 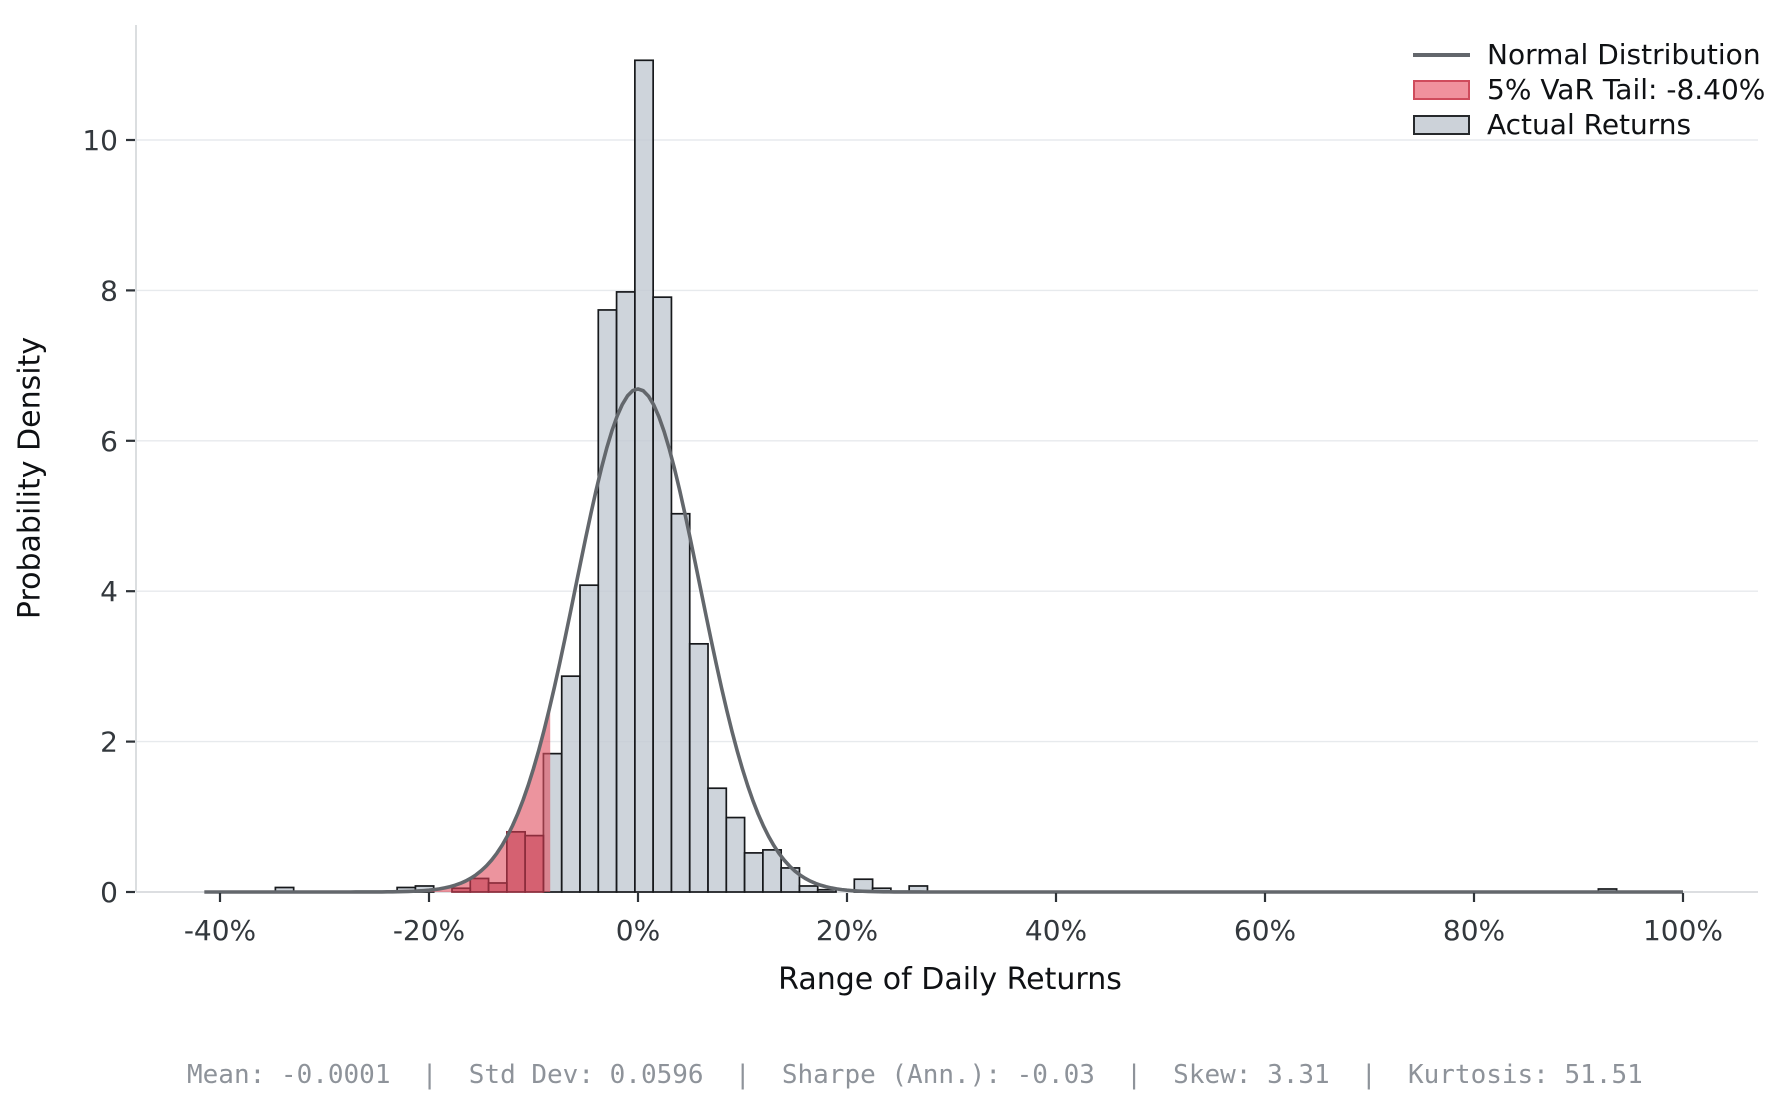 I want to click on legend-item-actual-returns: Actual Returns, so click(x=1589, y=124).